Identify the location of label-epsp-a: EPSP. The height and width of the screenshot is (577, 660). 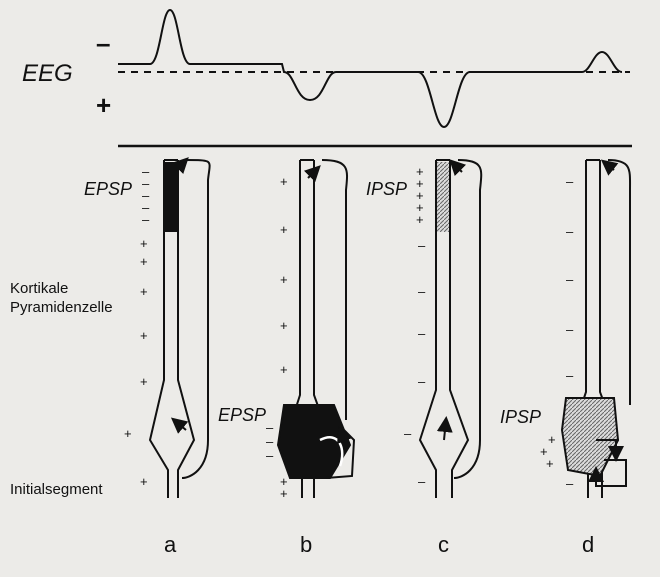
(108, 189).